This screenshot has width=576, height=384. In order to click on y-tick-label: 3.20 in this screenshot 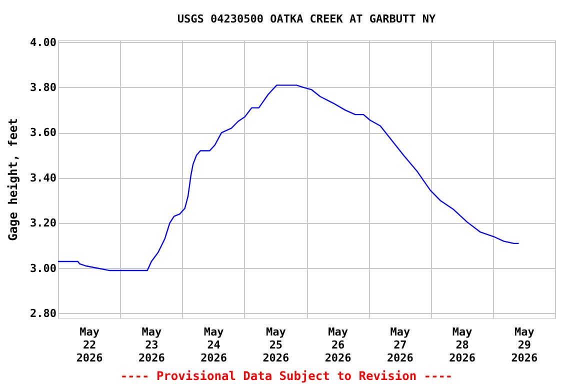, I will do `click(43, 223)`.